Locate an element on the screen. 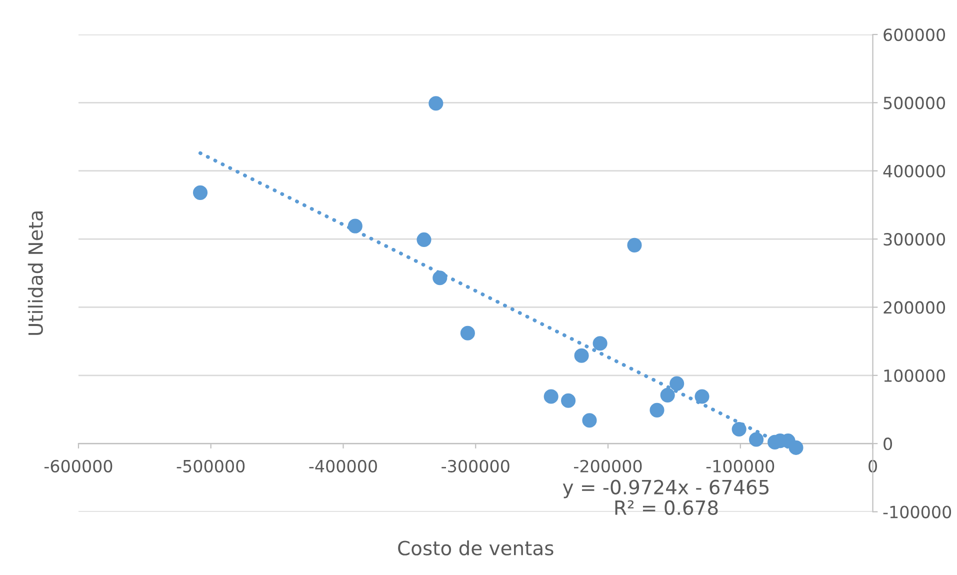  annotation: y = -0.9724x - 67465 is located at coordinates (665, 489).